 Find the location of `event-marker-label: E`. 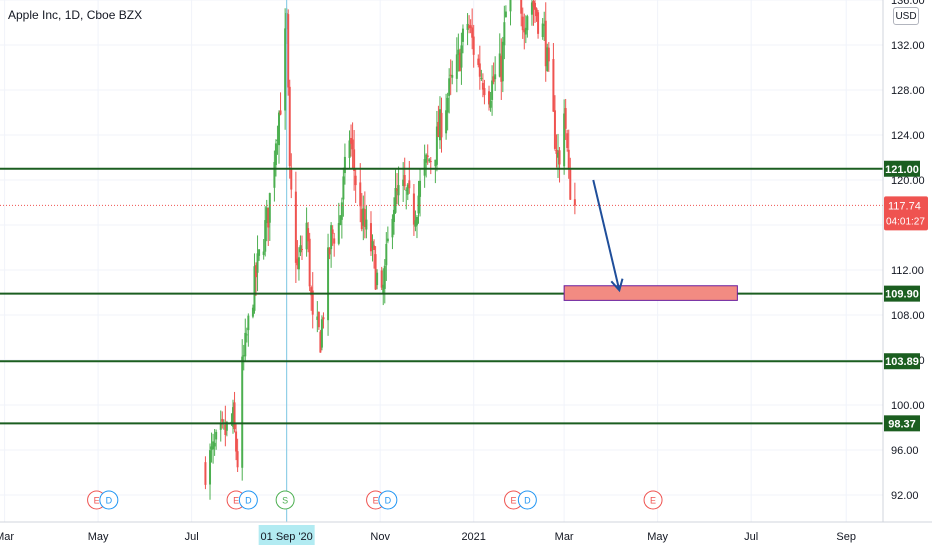

event-marker-label: E is located at coordinates (97, 501).